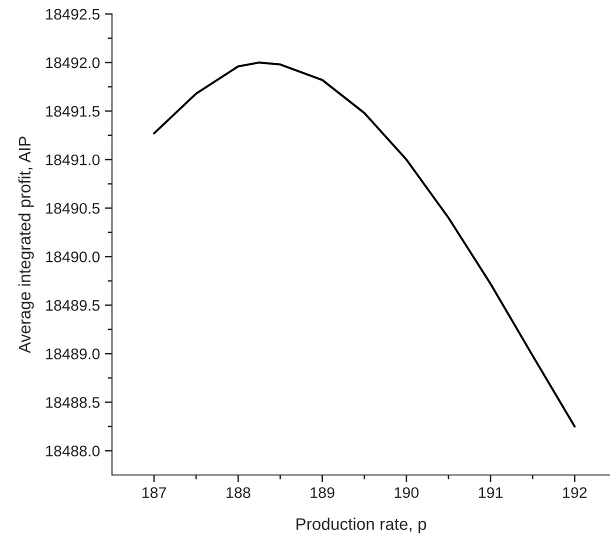  Describe the element at coordinates (73, 62) in the screenshot. I see `y-tick-label: 18492.0` at that location.